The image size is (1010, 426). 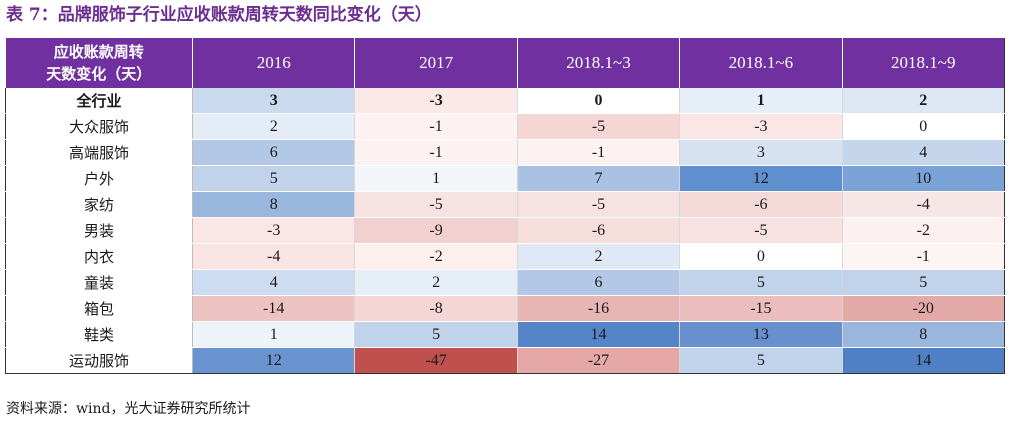 I want to click on row-label: 户外, so click(x=99, y=178).